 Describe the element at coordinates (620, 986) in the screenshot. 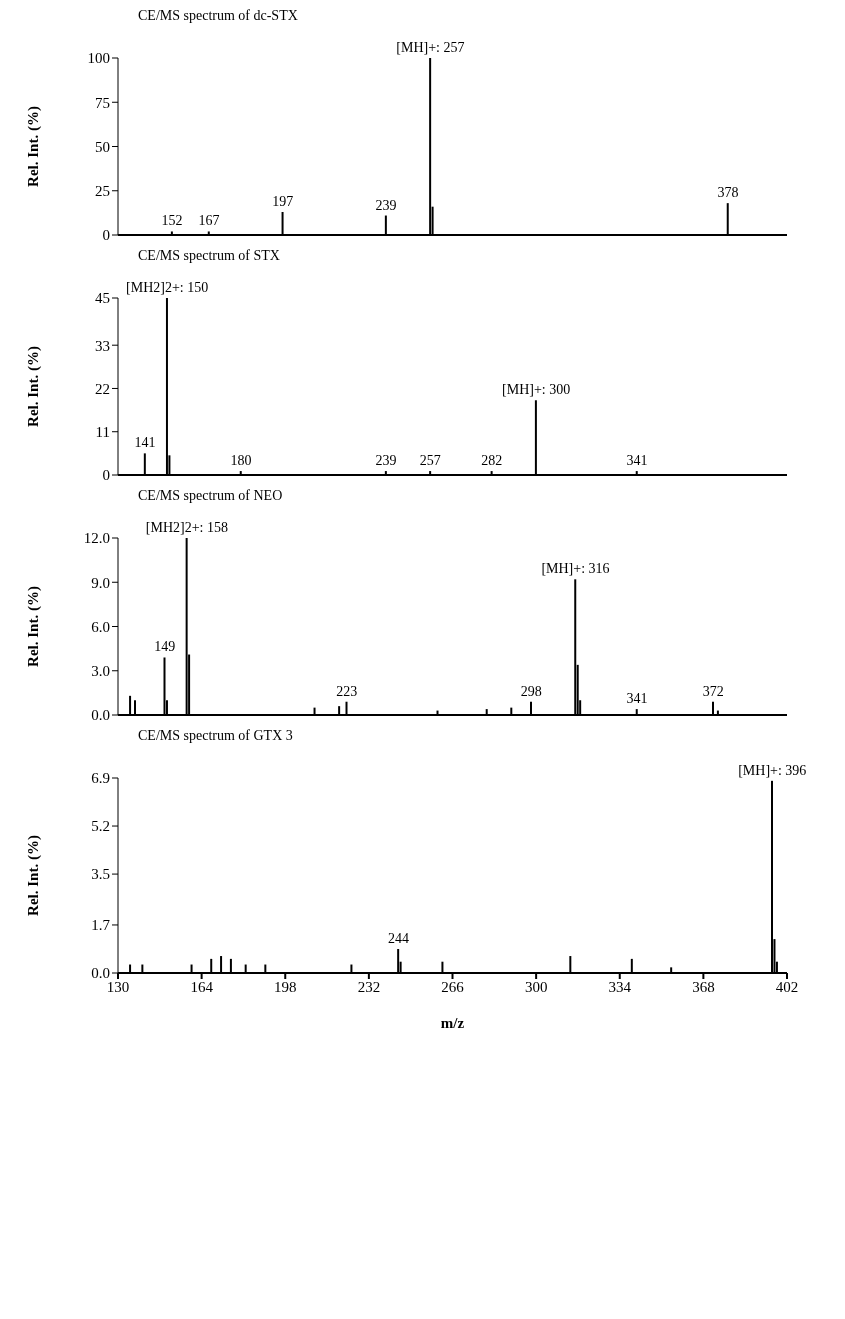

I see `x-tick-label: 334` at that location.